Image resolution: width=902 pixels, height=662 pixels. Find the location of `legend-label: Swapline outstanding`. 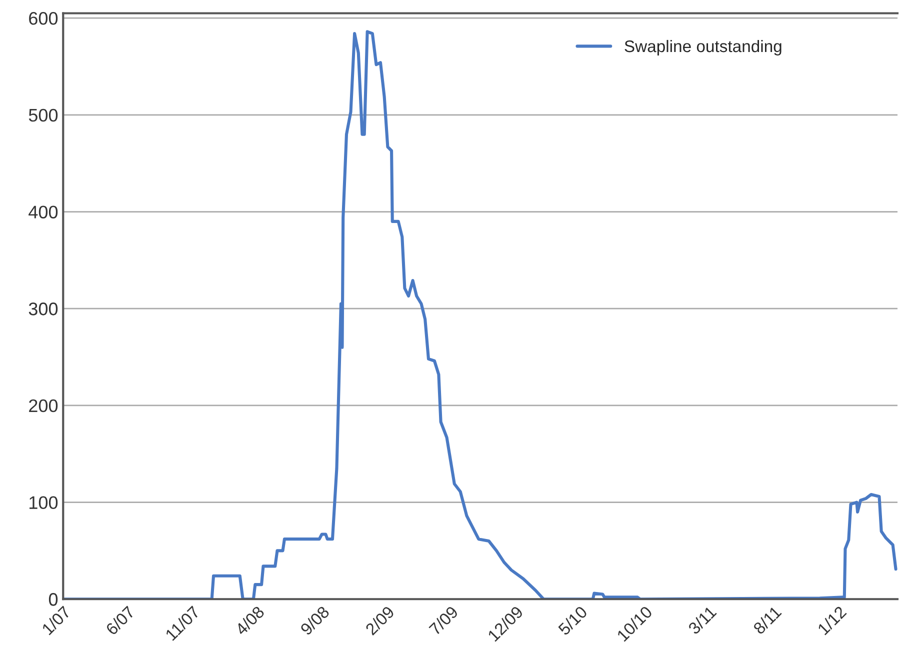

legend-label: Swapline outstanding is located at coordinates (703, 48).